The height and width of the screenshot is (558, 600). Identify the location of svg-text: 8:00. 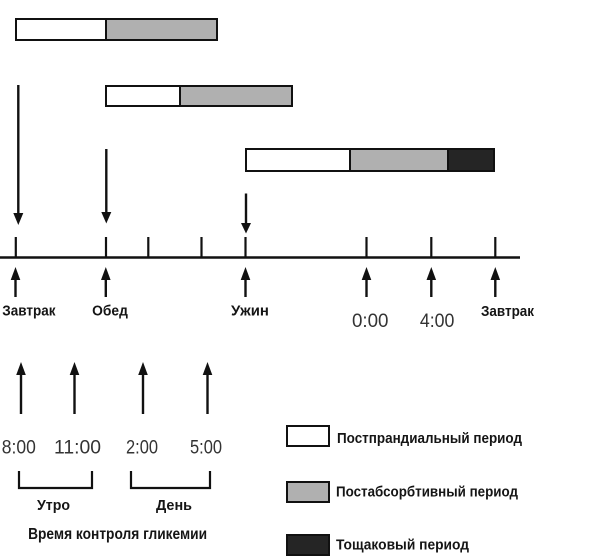
(19, 448).